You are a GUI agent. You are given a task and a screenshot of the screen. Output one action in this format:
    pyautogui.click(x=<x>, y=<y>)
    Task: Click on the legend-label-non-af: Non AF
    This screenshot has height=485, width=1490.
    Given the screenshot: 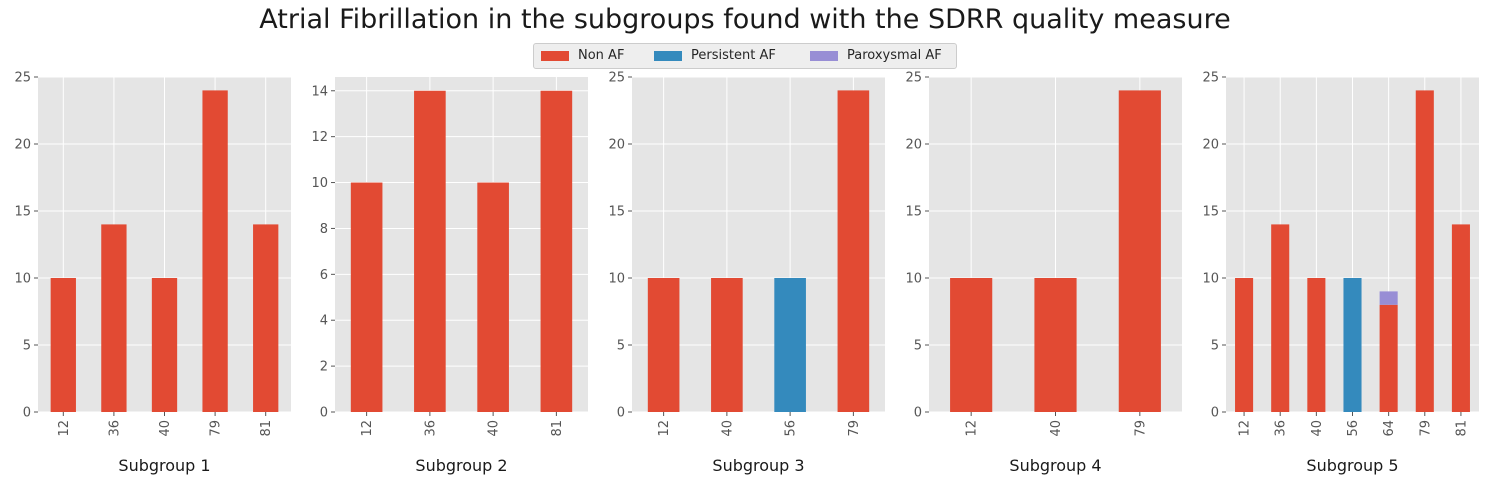 What is the action you would take?
    pyautogui.click(x=601, y=55)
    